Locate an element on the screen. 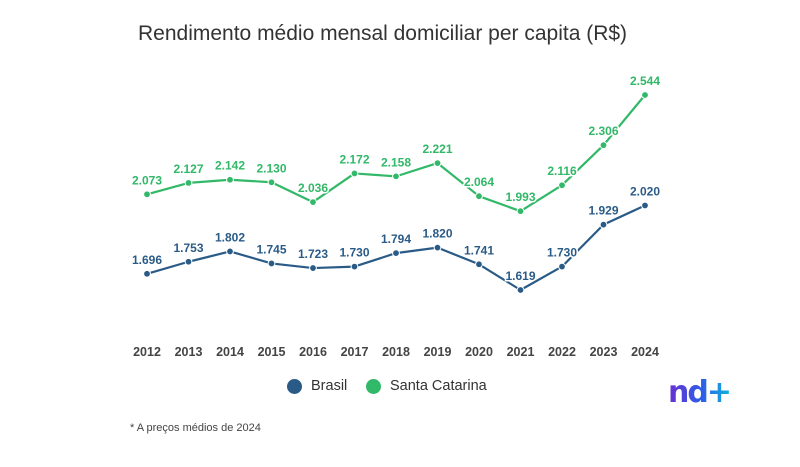 The width and height of the screenshot is (800, 467). data-label-brasil-2013: 1.753 is located at coordinates (188, 248).